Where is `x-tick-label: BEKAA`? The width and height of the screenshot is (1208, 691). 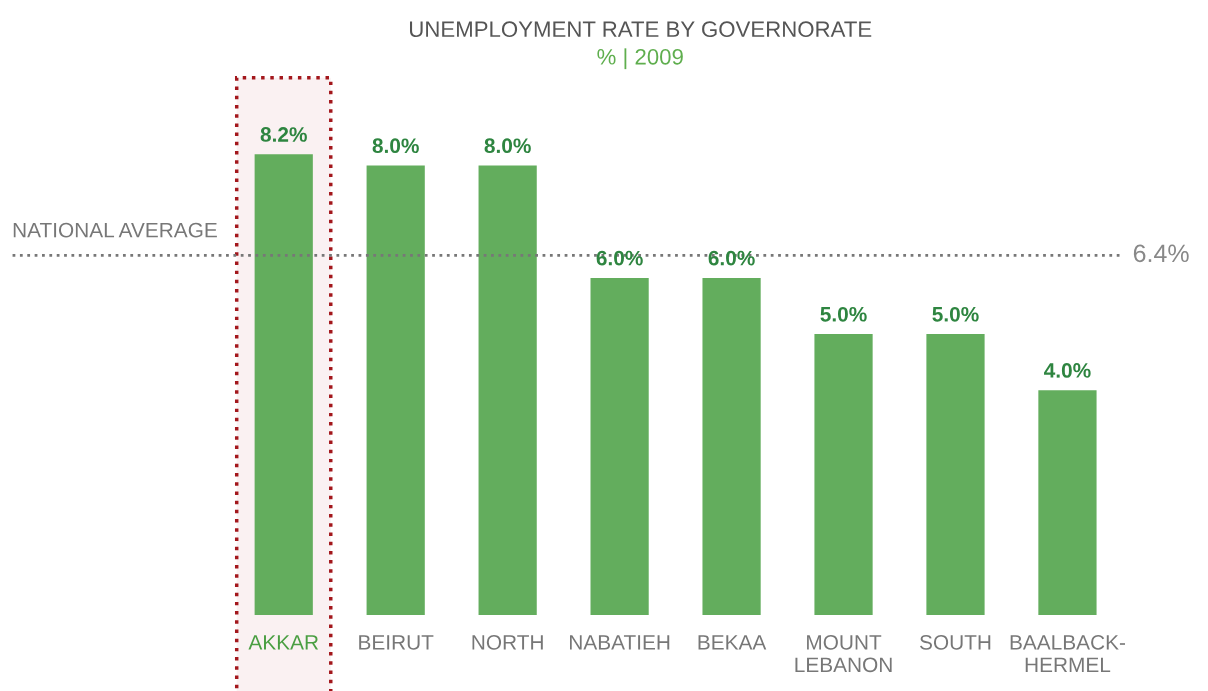 x-tick-label: BEKAA is located at coordinates (732, 642).